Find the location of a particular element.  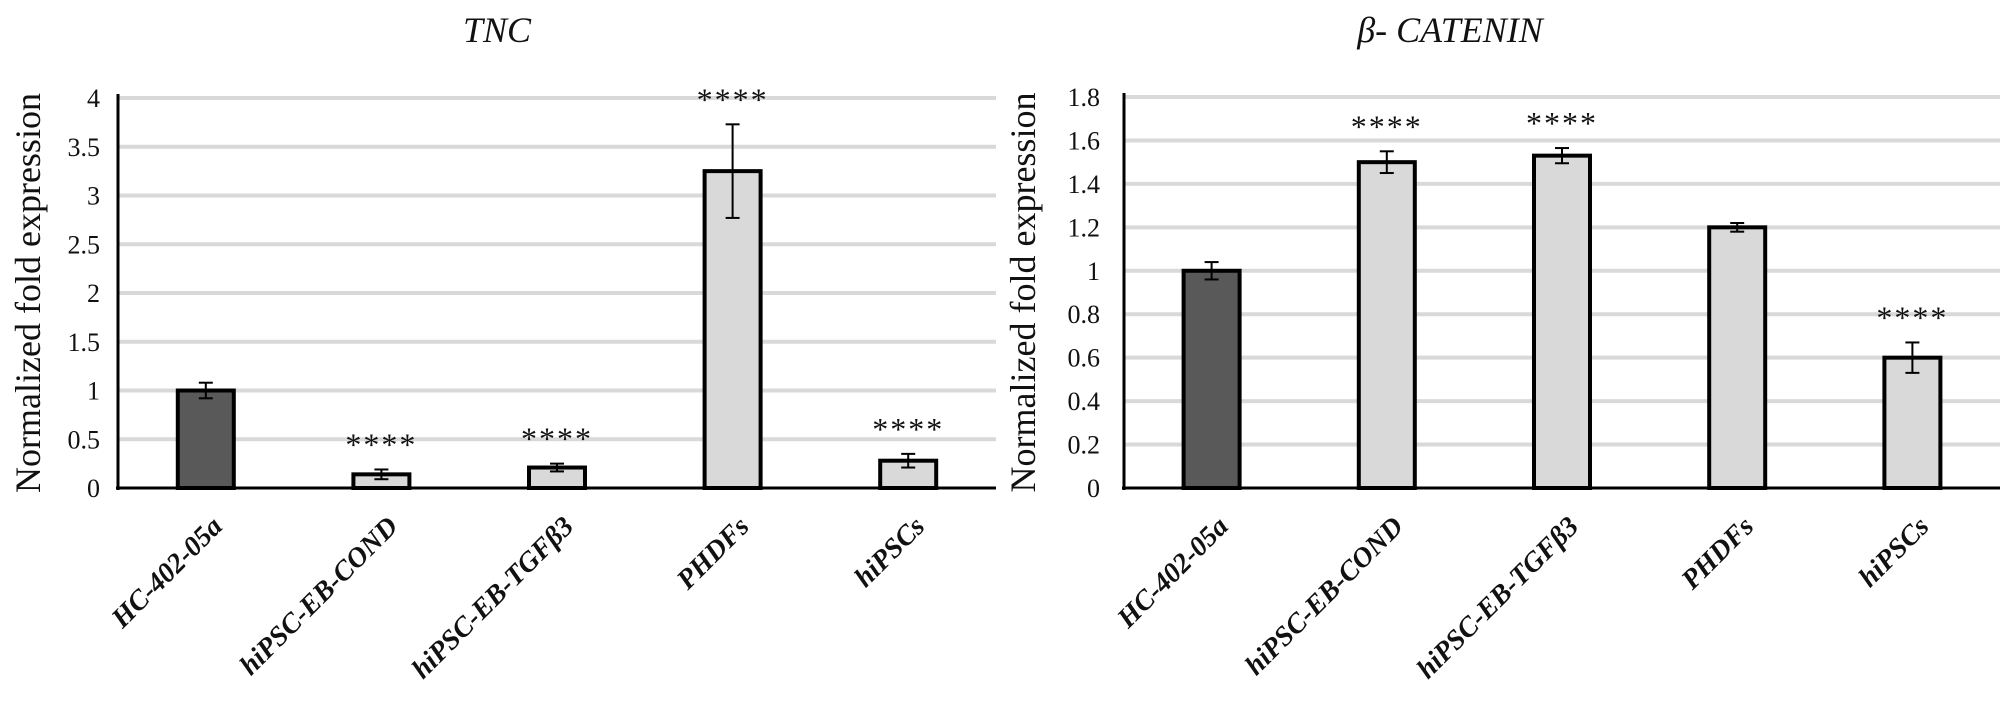

y-tick-label: 1.5 is located at coordinates (84, 342).